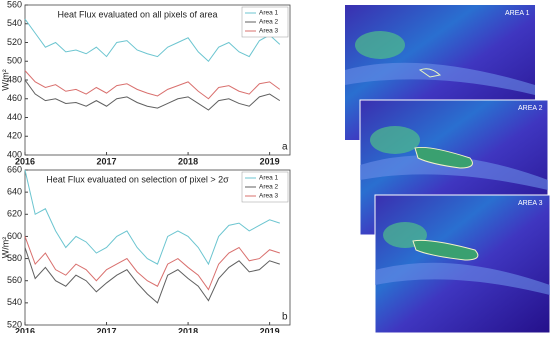 The image size is (550, 338). I want to click on y-tick-label: 620, so click(14, 214).